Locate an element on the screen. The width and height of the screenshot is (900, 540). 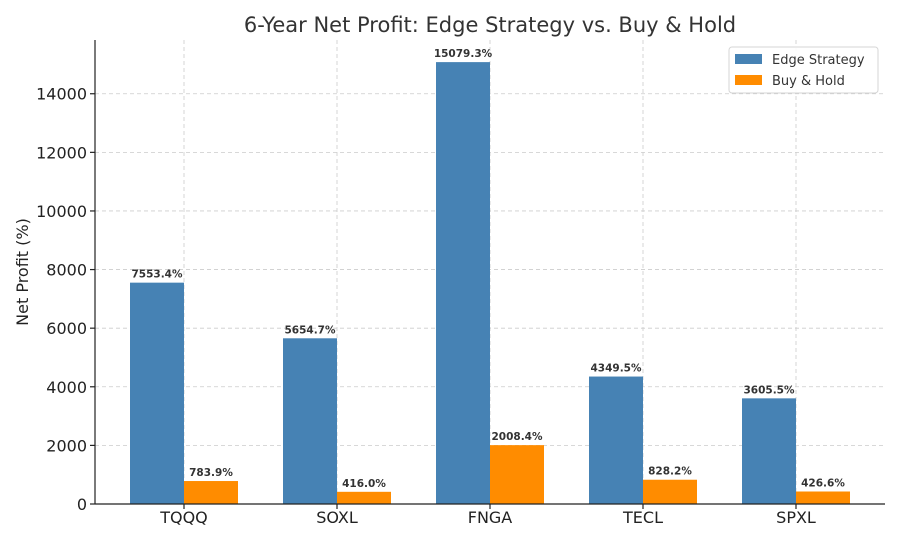
legend: Edge Strategy Buy & Hold is located at coordinates (803, 70).